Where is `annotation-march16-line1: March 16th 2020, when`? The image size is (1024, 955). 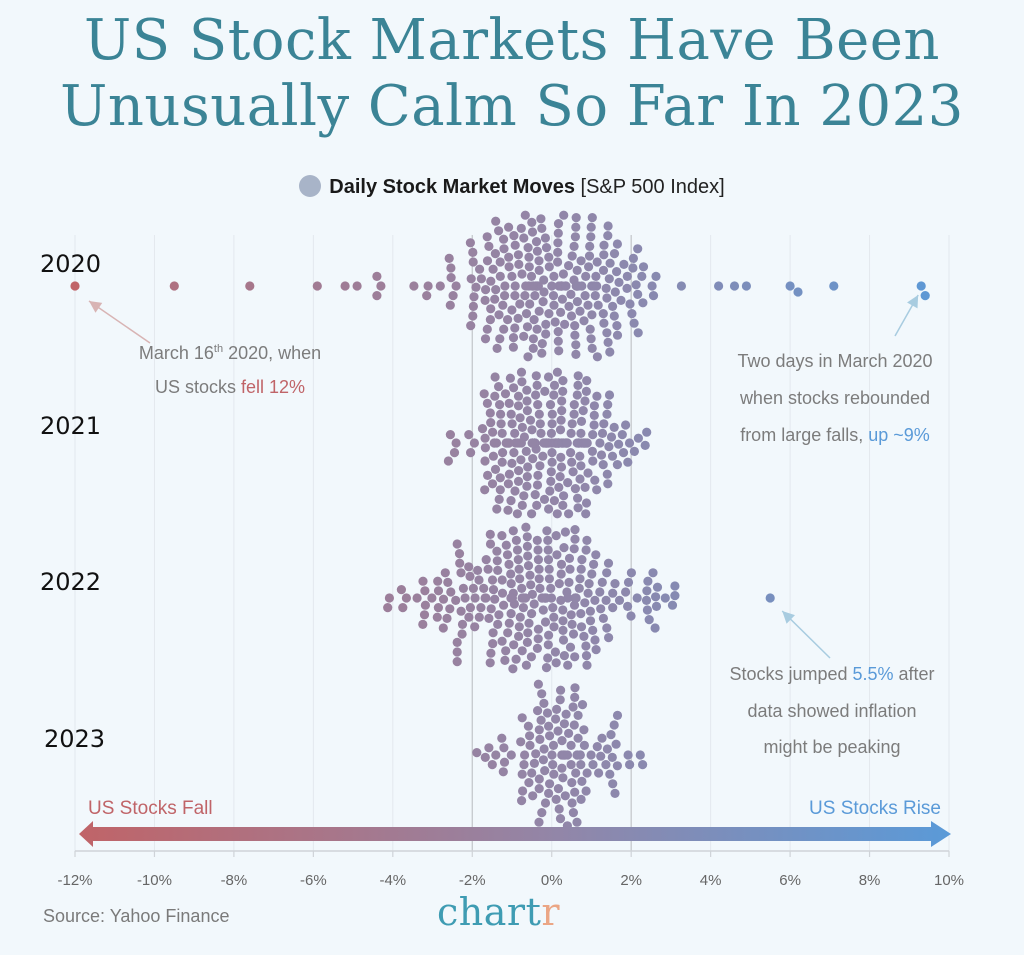 annotation-march16-line1: March 16th 2020, when is located at coordinates (230, 353).